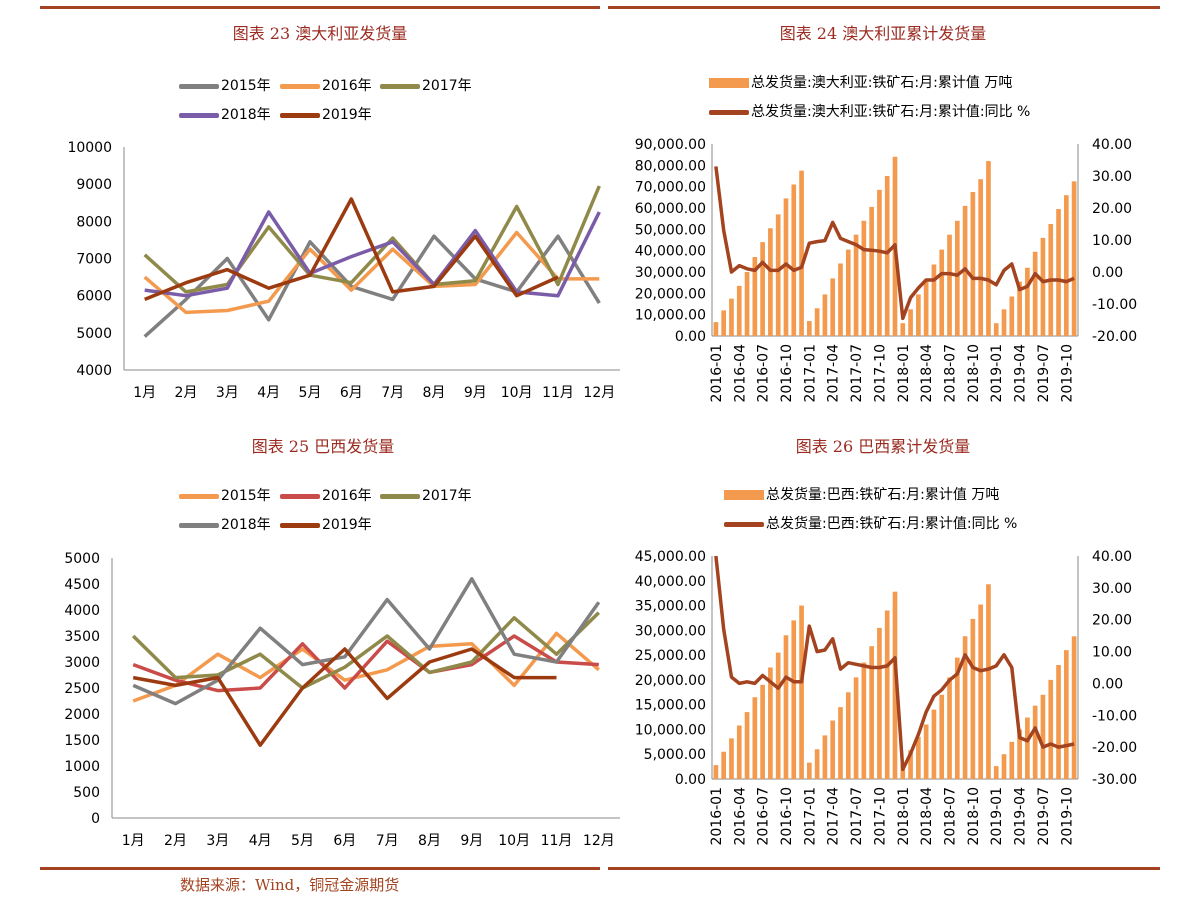 This screenshot has height=914, width=1191. What do you see at coordinates (94, 334) in the screenshot?
I see `y-tick-label: 5000` at bounding box center [94, 334].